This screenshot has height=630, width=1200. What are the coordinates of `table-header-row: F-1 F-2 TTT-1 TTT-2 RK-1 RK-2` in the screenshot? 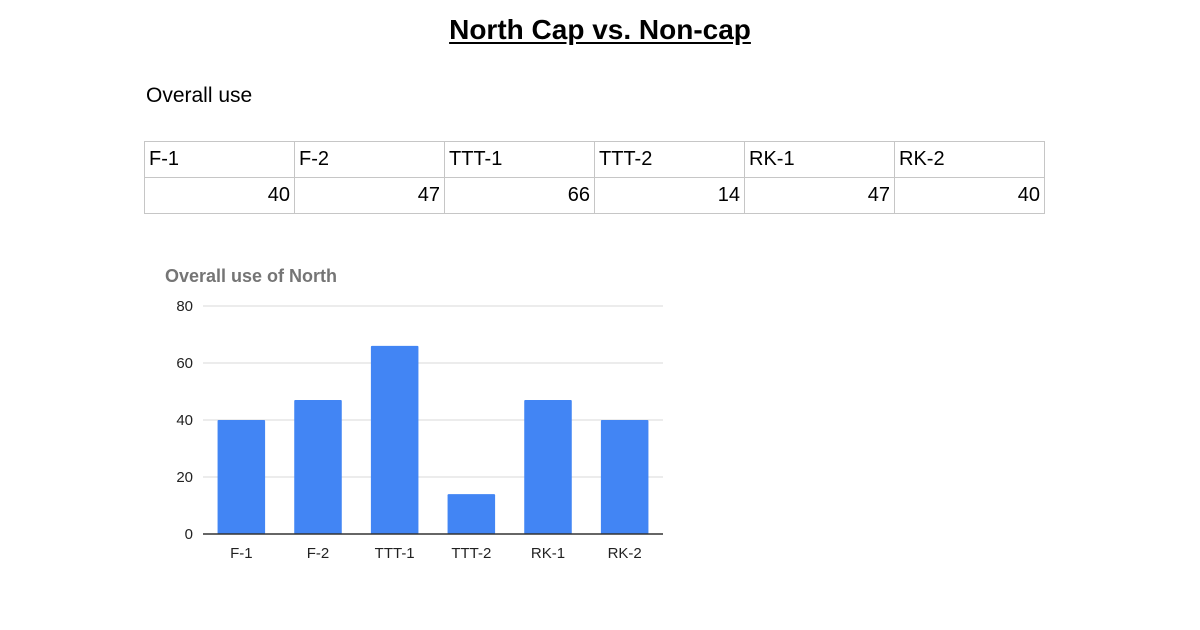 It's located at (594, 159).